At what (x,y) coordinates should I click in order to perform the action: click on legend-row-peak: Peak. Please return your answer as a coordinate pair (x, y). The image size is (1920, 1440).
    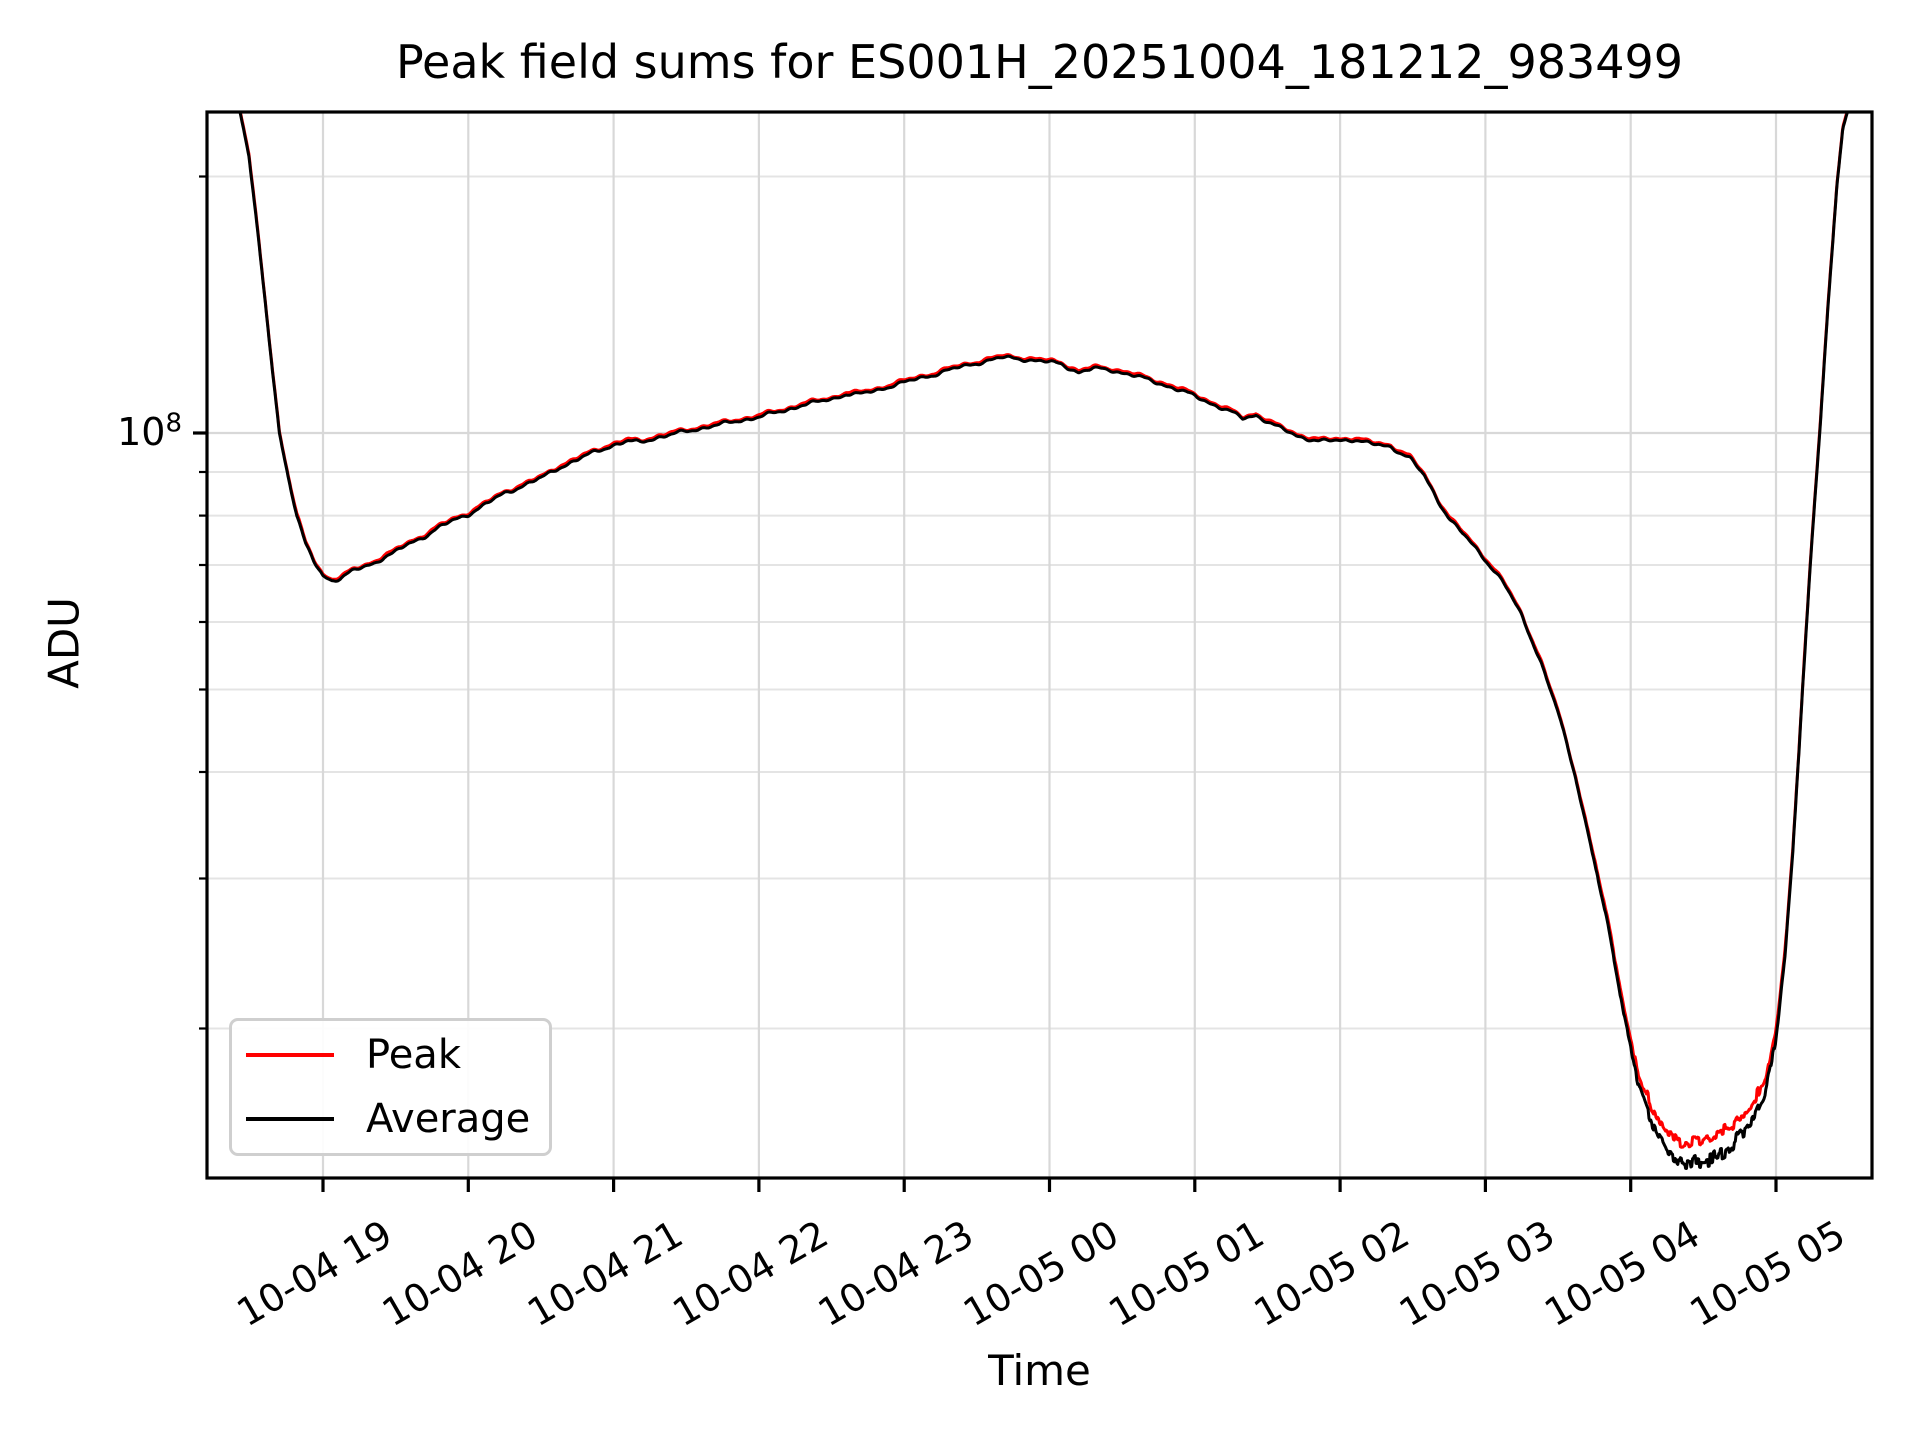
    Looking at the image, I should click on (390, 1055).